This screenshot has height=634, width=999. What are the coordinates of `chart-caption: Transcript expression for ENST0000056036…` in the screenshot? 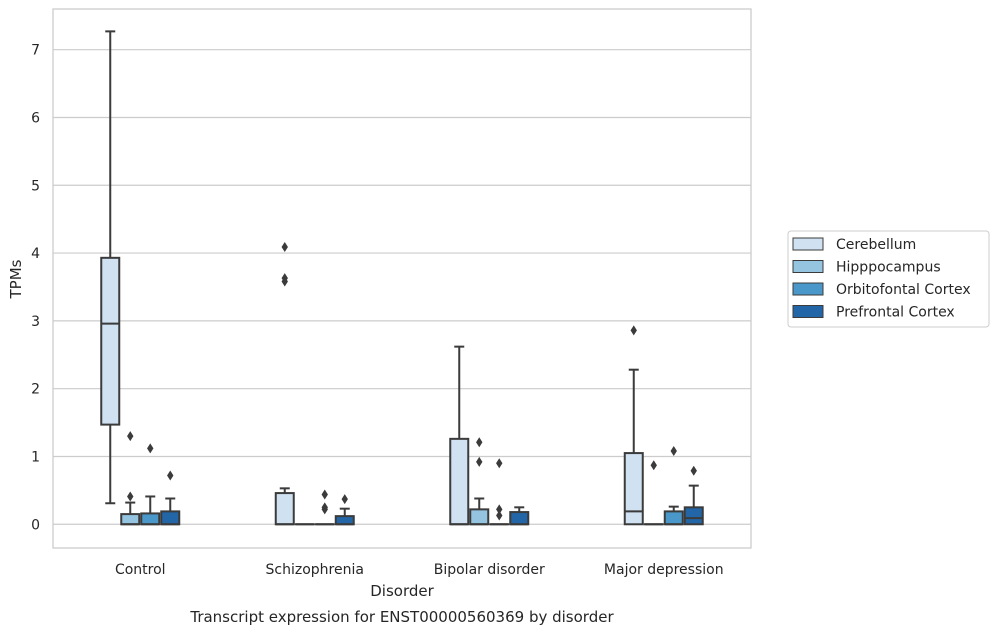 It's located at (401, 617).